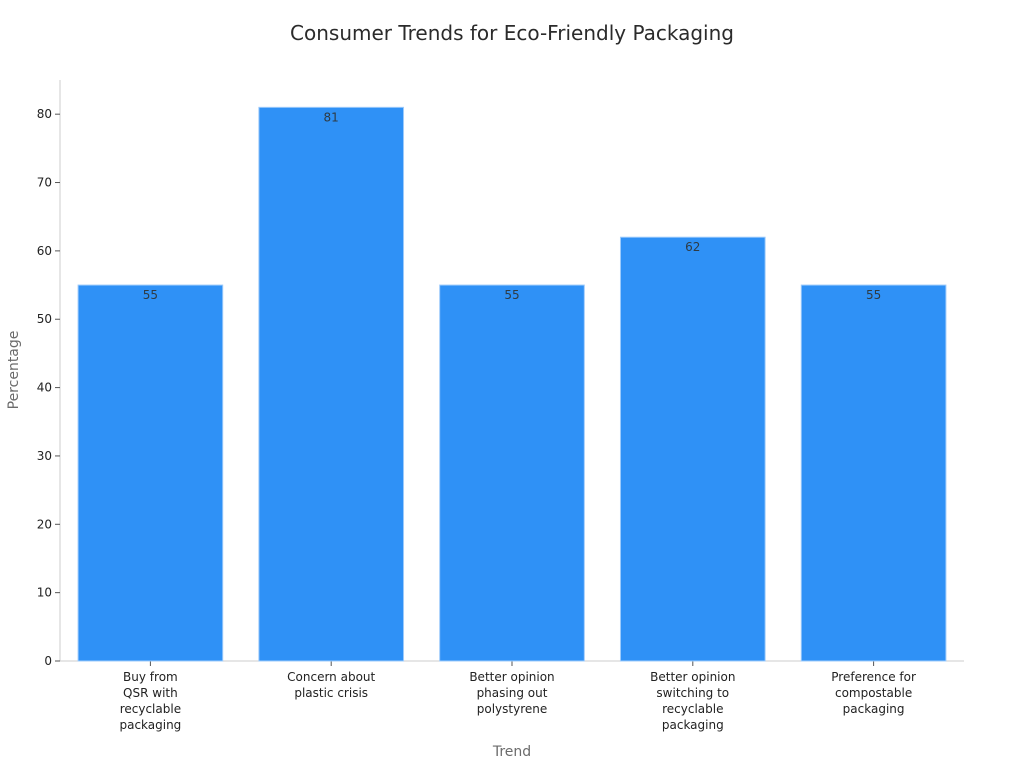  I want to click on y-tick-label: 80, so click(44, 114).